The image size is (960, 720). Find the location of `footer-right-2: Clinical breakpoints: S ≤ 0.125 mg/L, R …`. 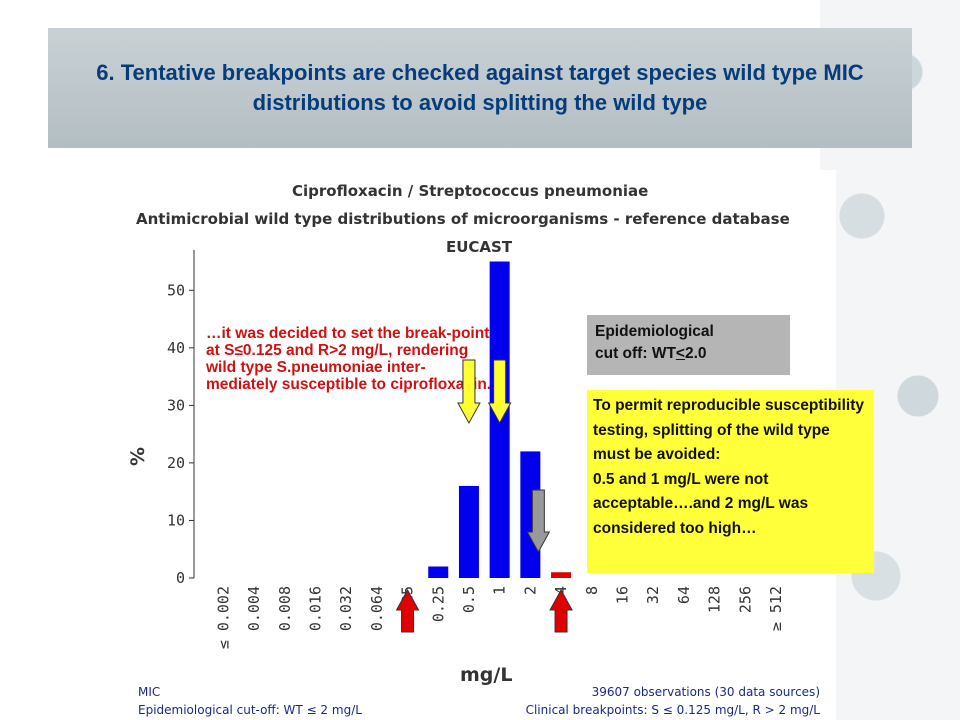

footer-right-2: Clinical breakpoints: S ≤ 0.125 mg/L, R … is located at coordinates (673, 710).